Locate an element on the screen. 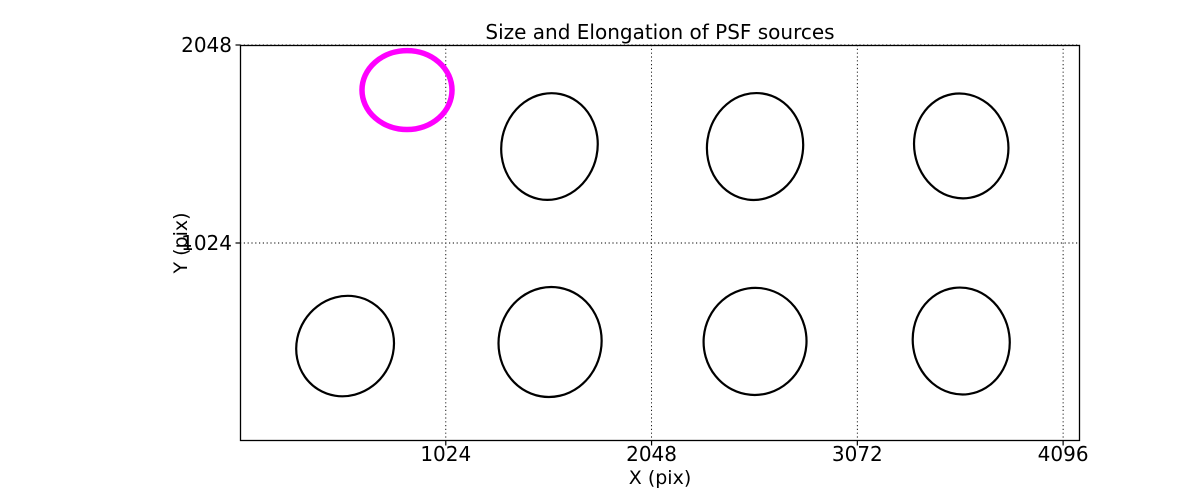  y-axis-label: Y (pix) is located at coordinates (181, 243).